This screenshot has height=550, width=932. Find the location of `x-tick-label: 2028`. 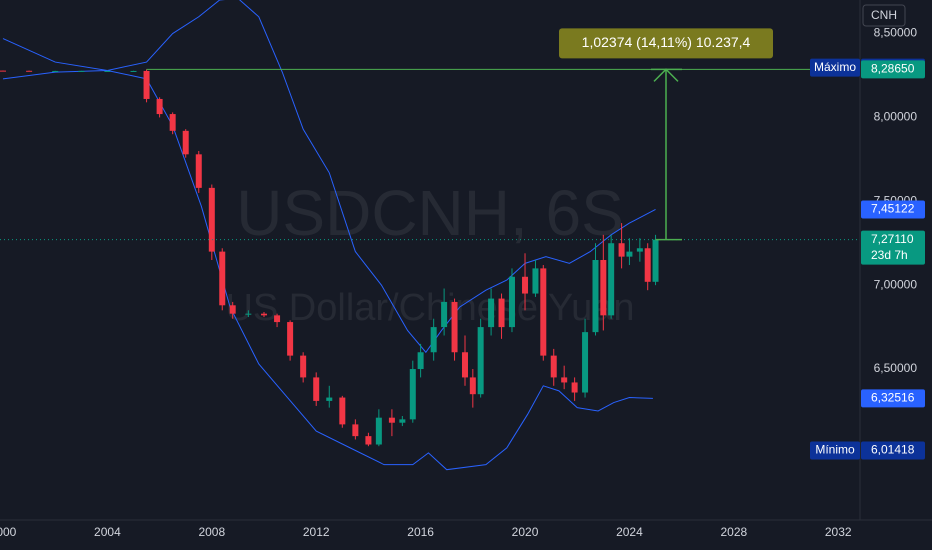

x-tick-label: 2028 is located at coordinates (733, 532).